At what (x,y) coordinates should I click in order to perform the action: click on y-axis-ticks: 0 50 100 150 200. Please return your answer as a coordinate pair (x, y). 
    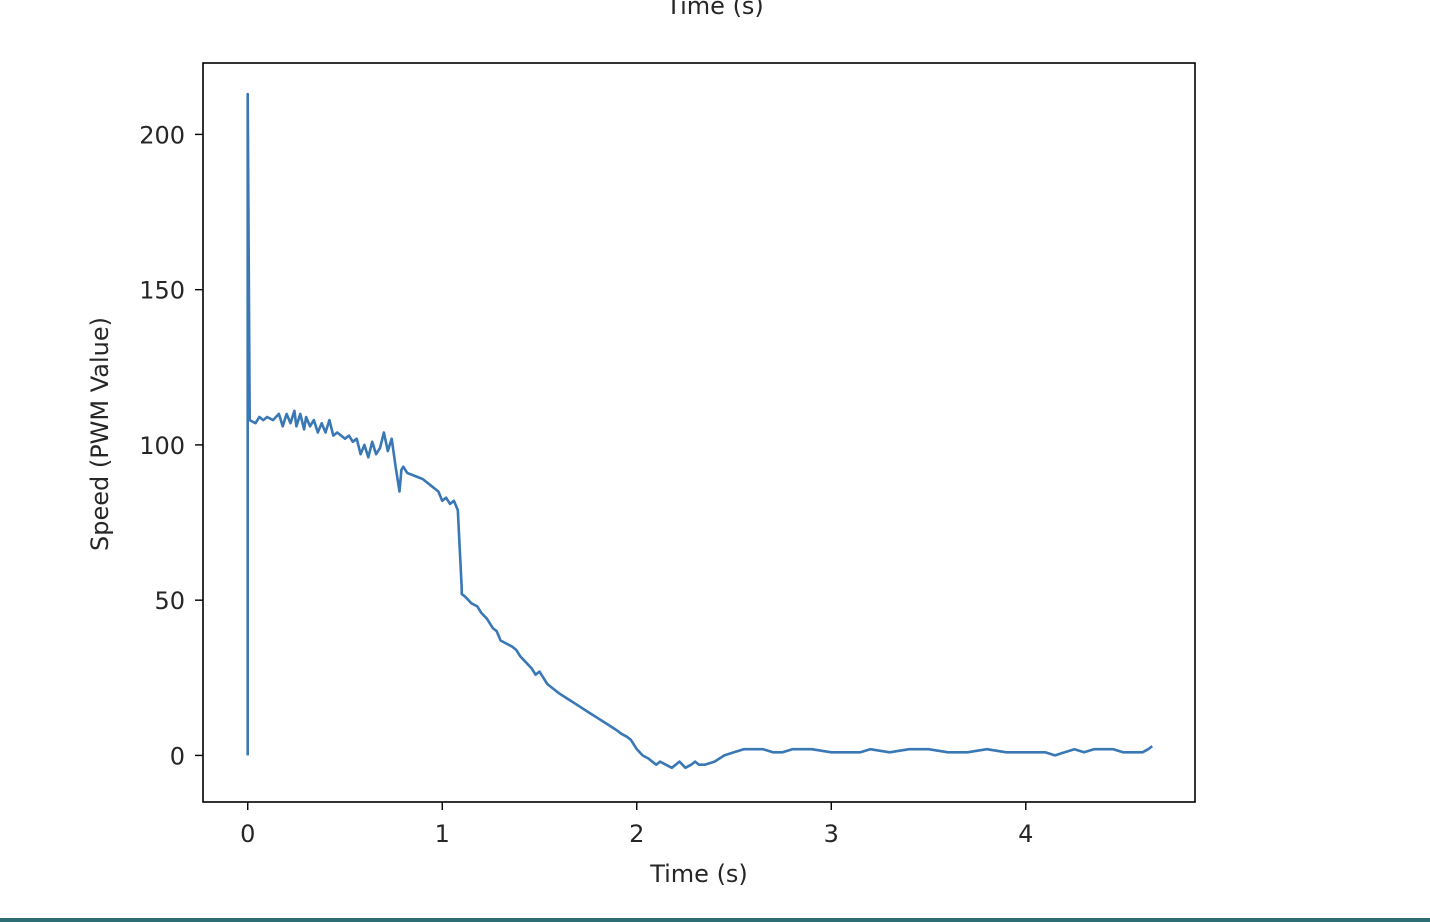
    Looking at the image, I should click on (171, 445).